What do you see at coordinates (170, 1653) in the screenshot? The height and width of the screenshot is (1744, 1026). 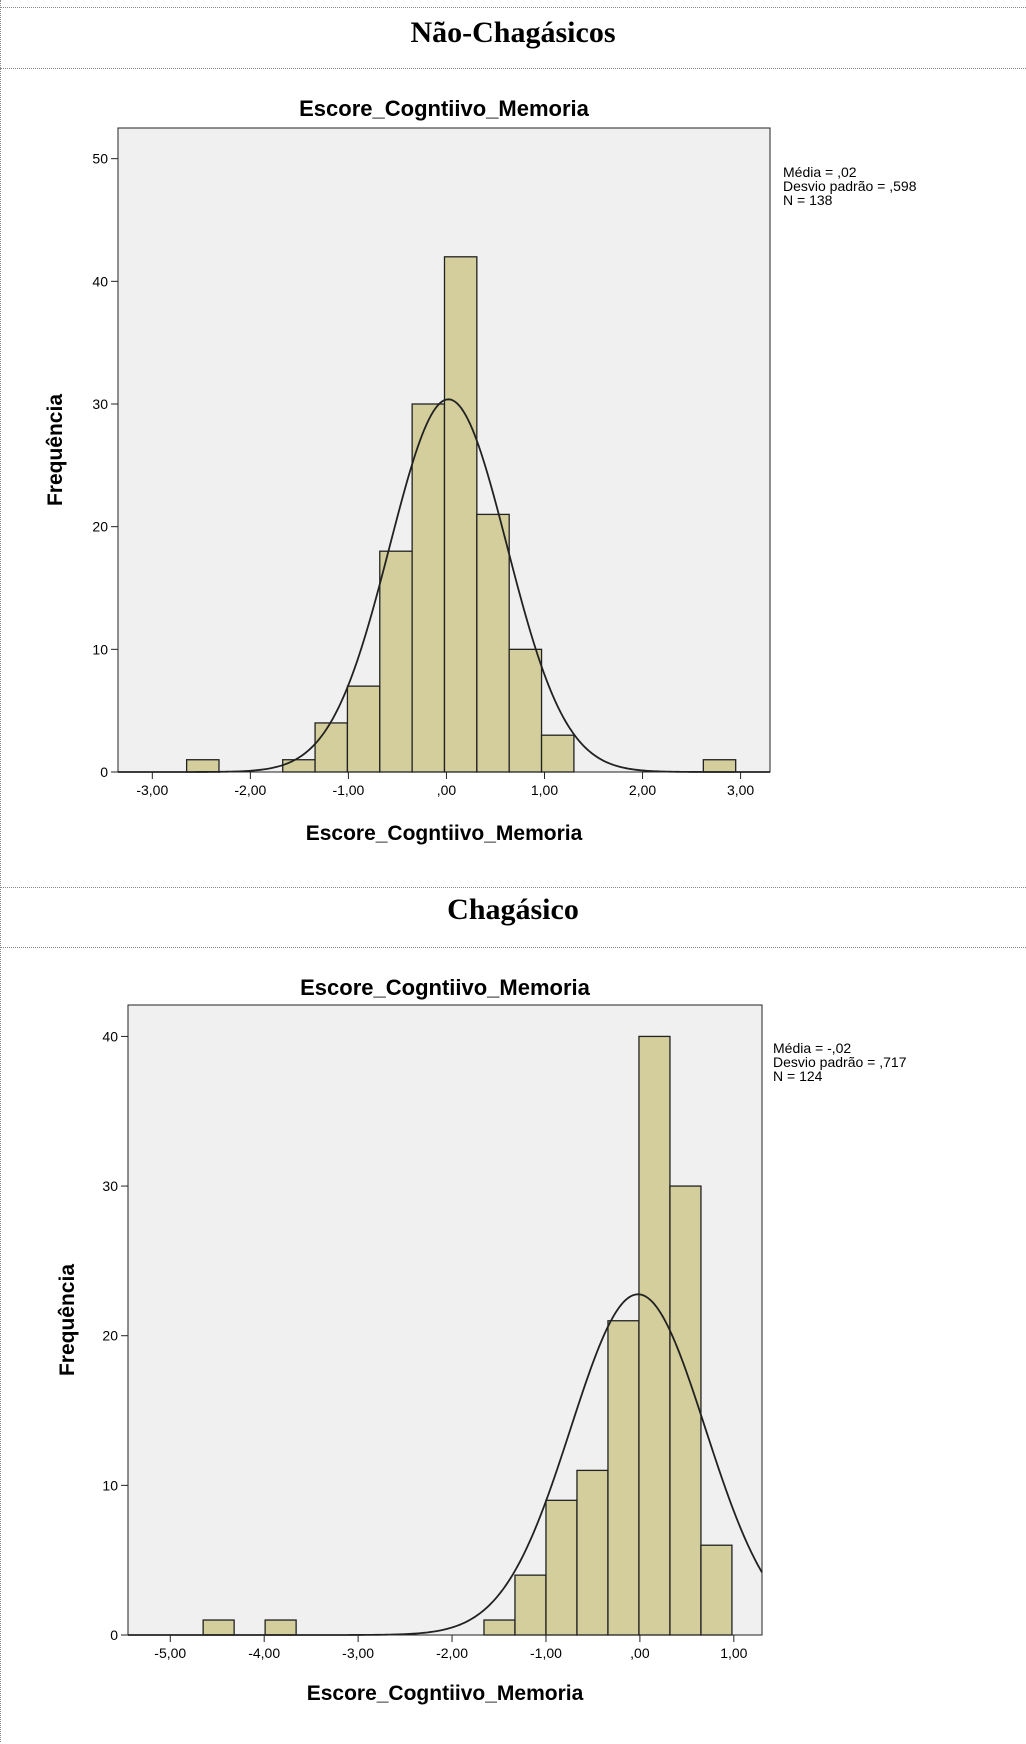 I see `x-tick-label: -5,00` at bounding box center [170, 1653].